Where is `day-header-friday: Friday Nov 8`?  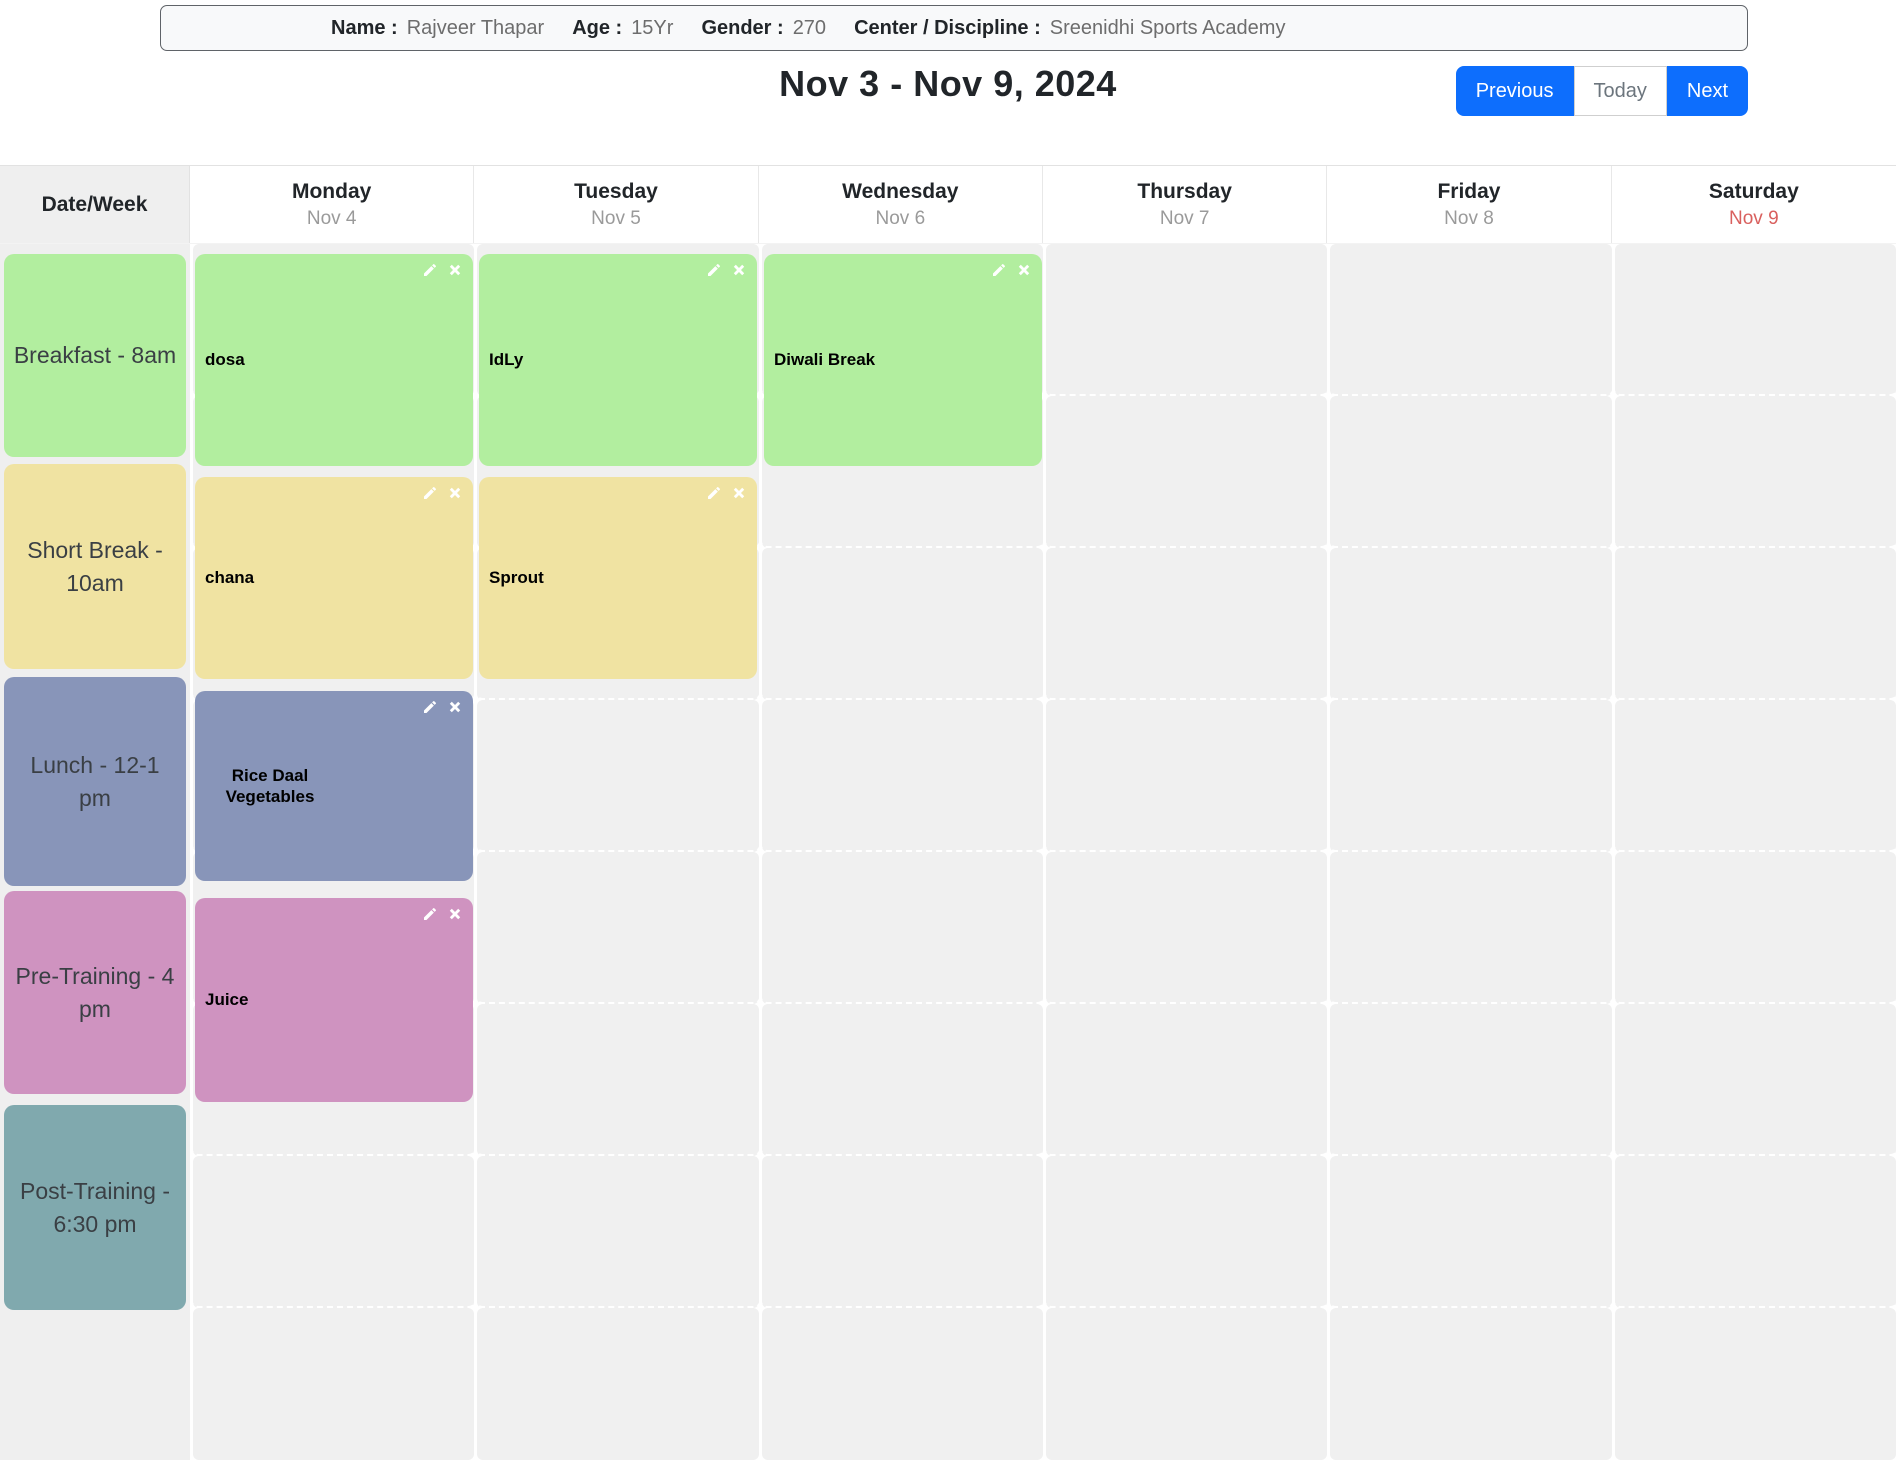 day-header-friday: Friday Nov 8 is located at coordinates (1469, 204).